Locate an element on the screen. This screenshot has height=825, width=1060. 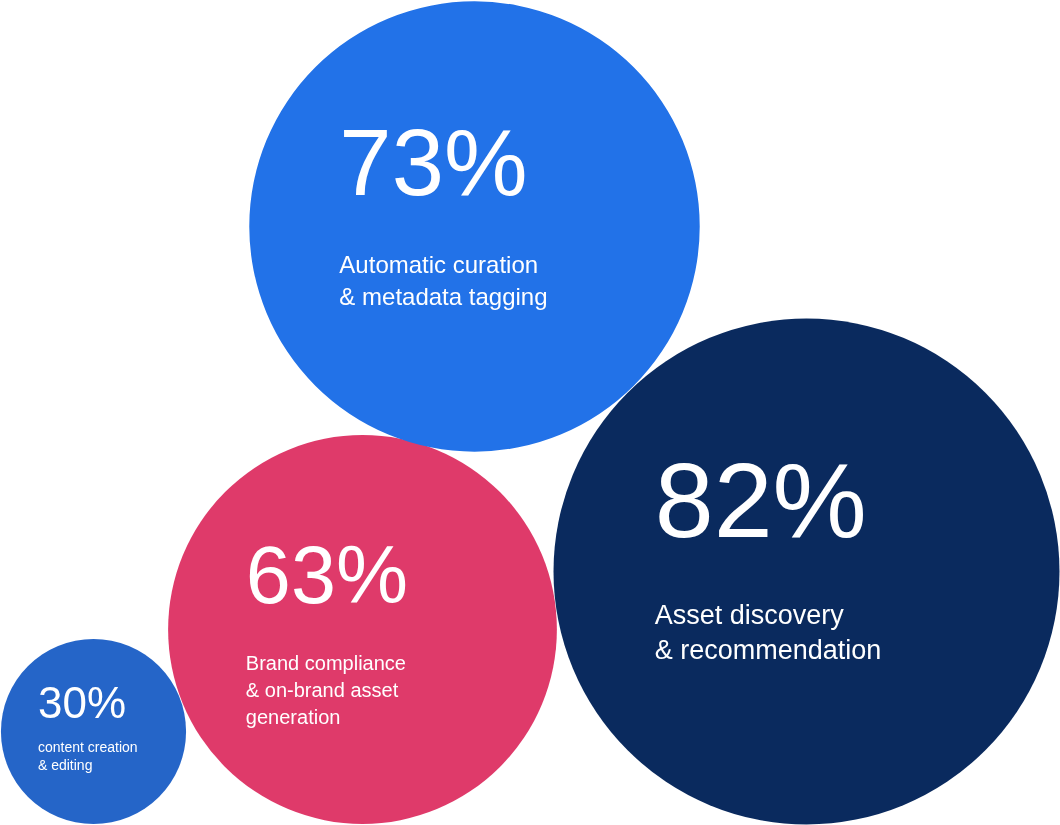
category-label: Brand compliance & on-brand asset generation is located at coordinates (325, 689).